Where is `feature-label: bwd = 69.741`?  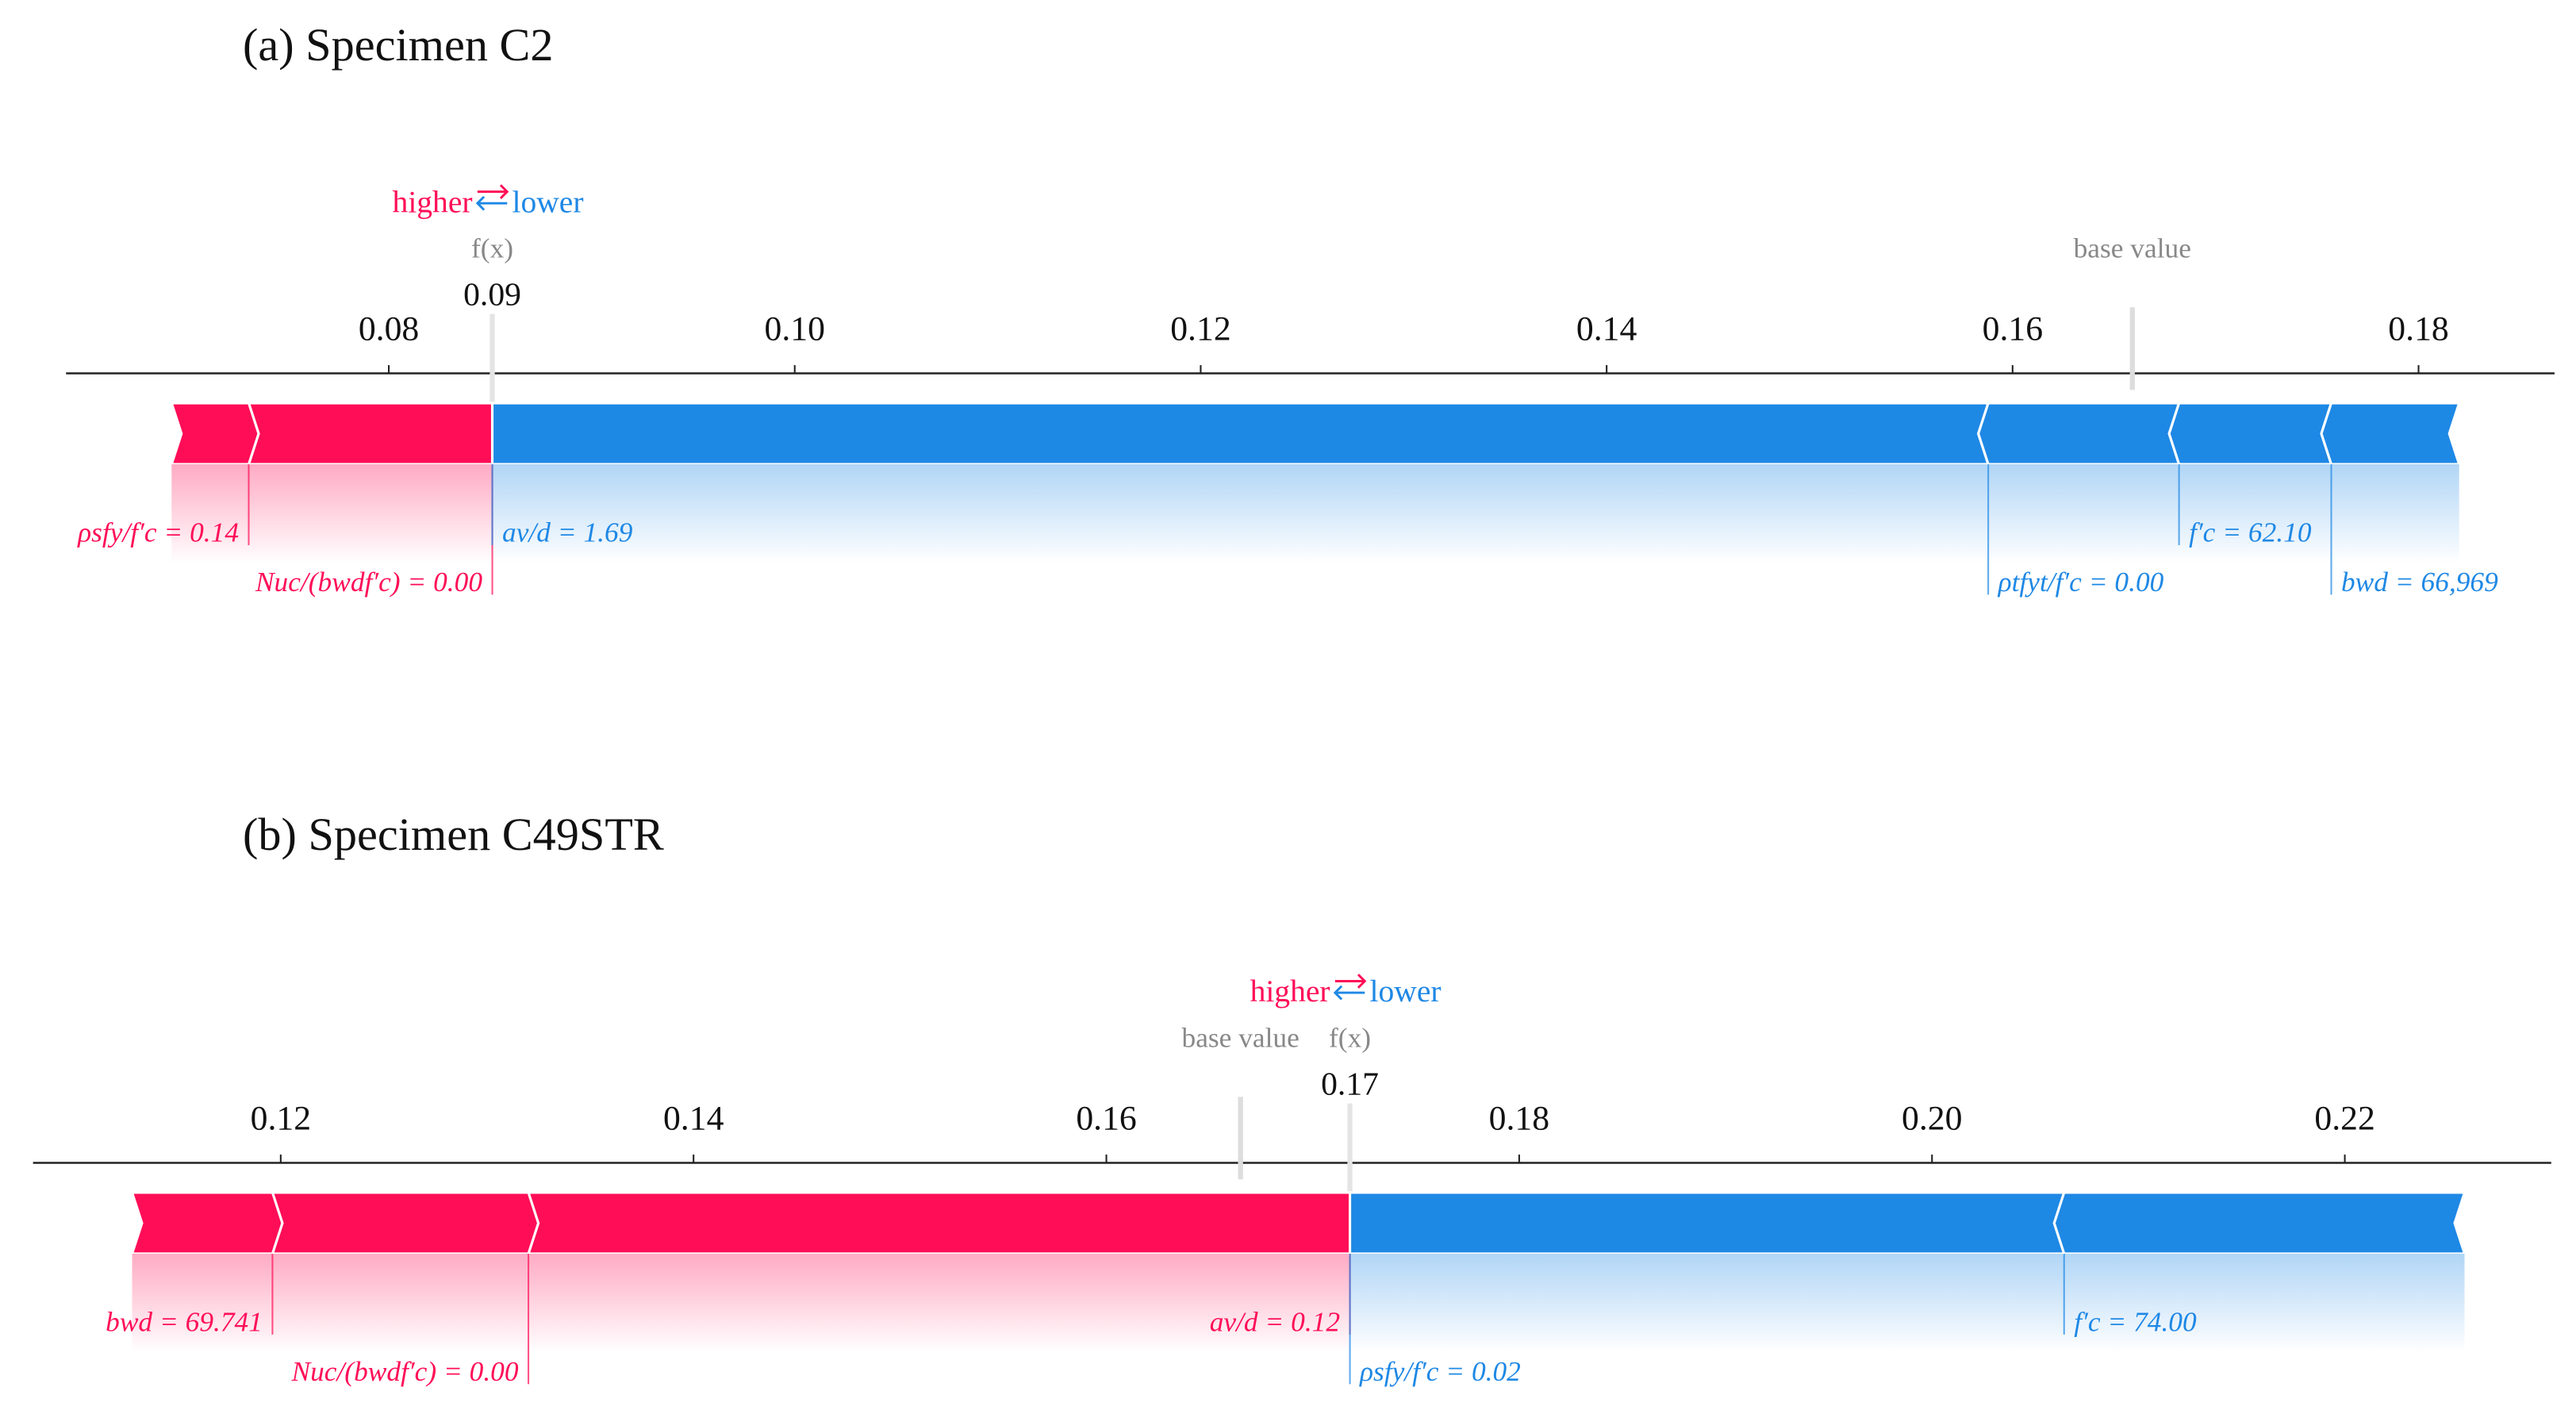
feature-label: bwd = 69.741 is located at coordinates (184, 1322).